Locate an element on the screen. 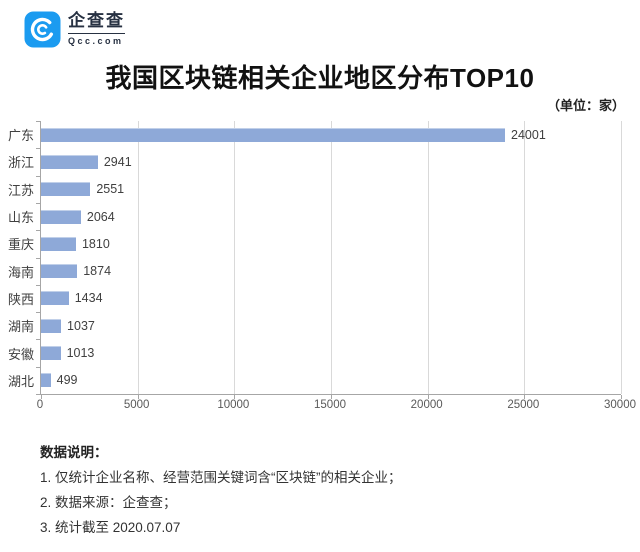 The image size is (640, 552). value-label: 24001 is located at coordinates (528, 134).